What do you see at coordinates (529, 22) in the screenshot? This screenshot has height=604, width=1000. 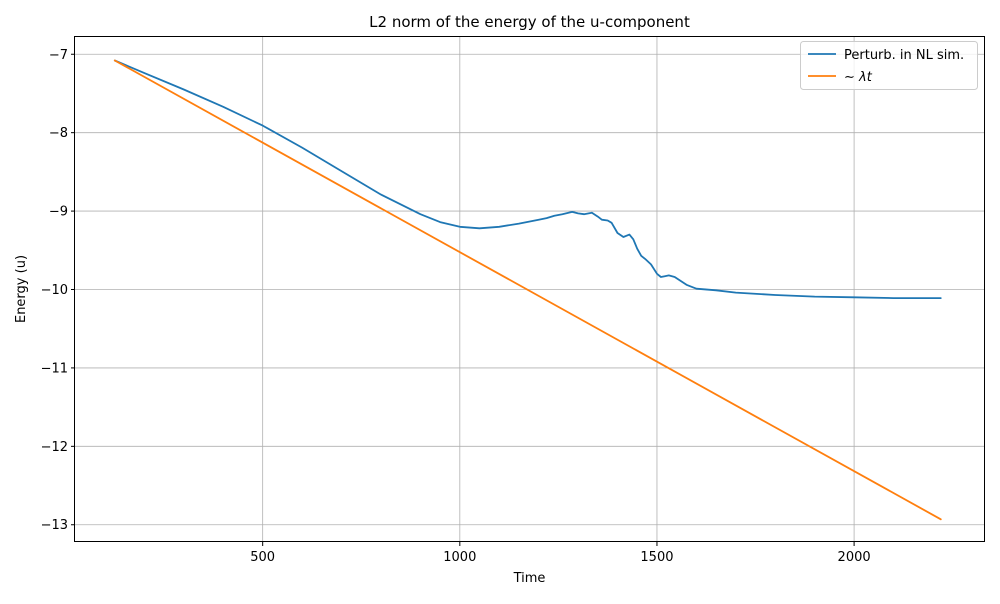 I see `chart-title: L2 norm of the energy of the u-component` at bounding box center [529, 22].